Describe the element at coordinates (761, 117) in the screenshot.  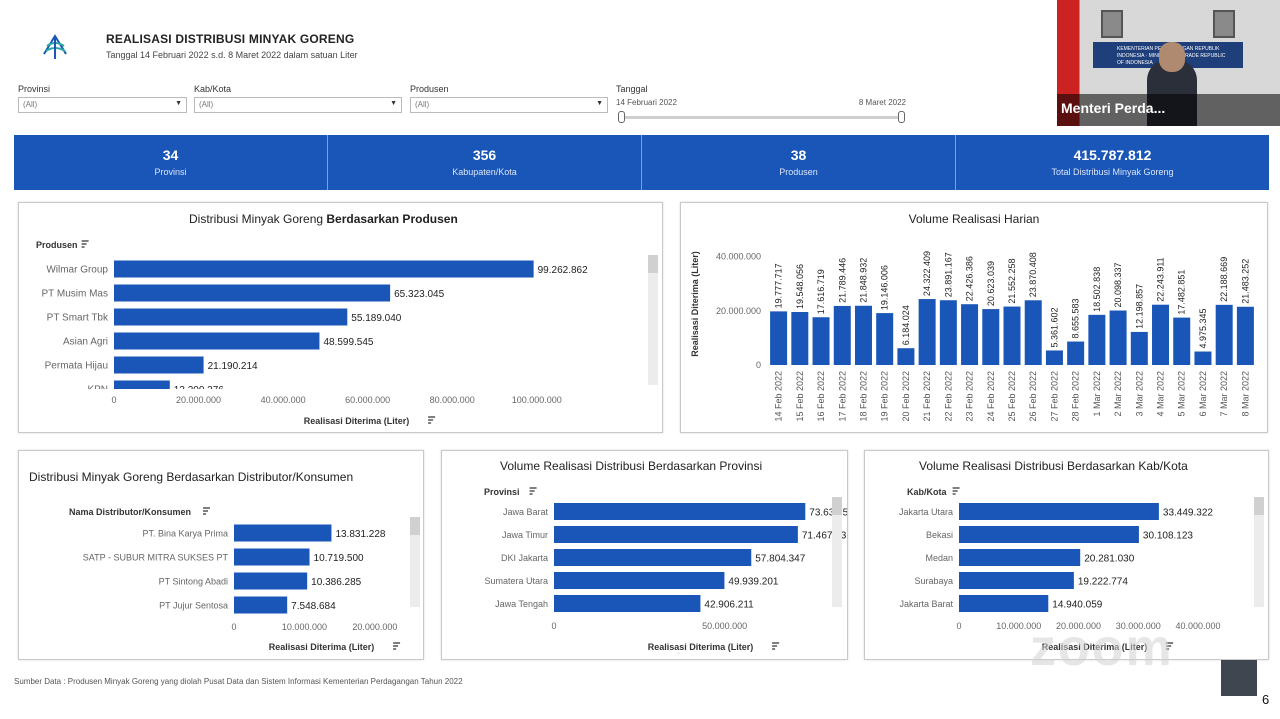
I see `date-range-slider` at that location.